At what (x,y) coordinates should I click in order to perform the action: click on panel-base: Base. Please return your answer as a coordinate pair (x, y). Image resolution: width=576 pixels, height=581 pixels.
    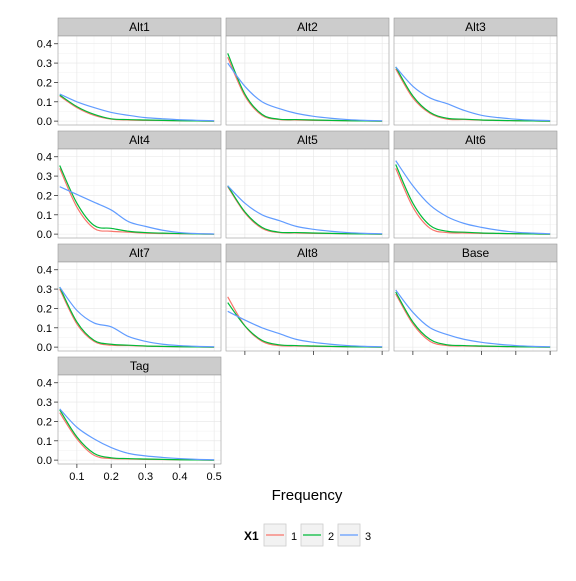
    Looking at the image, I should click on (475, 299).